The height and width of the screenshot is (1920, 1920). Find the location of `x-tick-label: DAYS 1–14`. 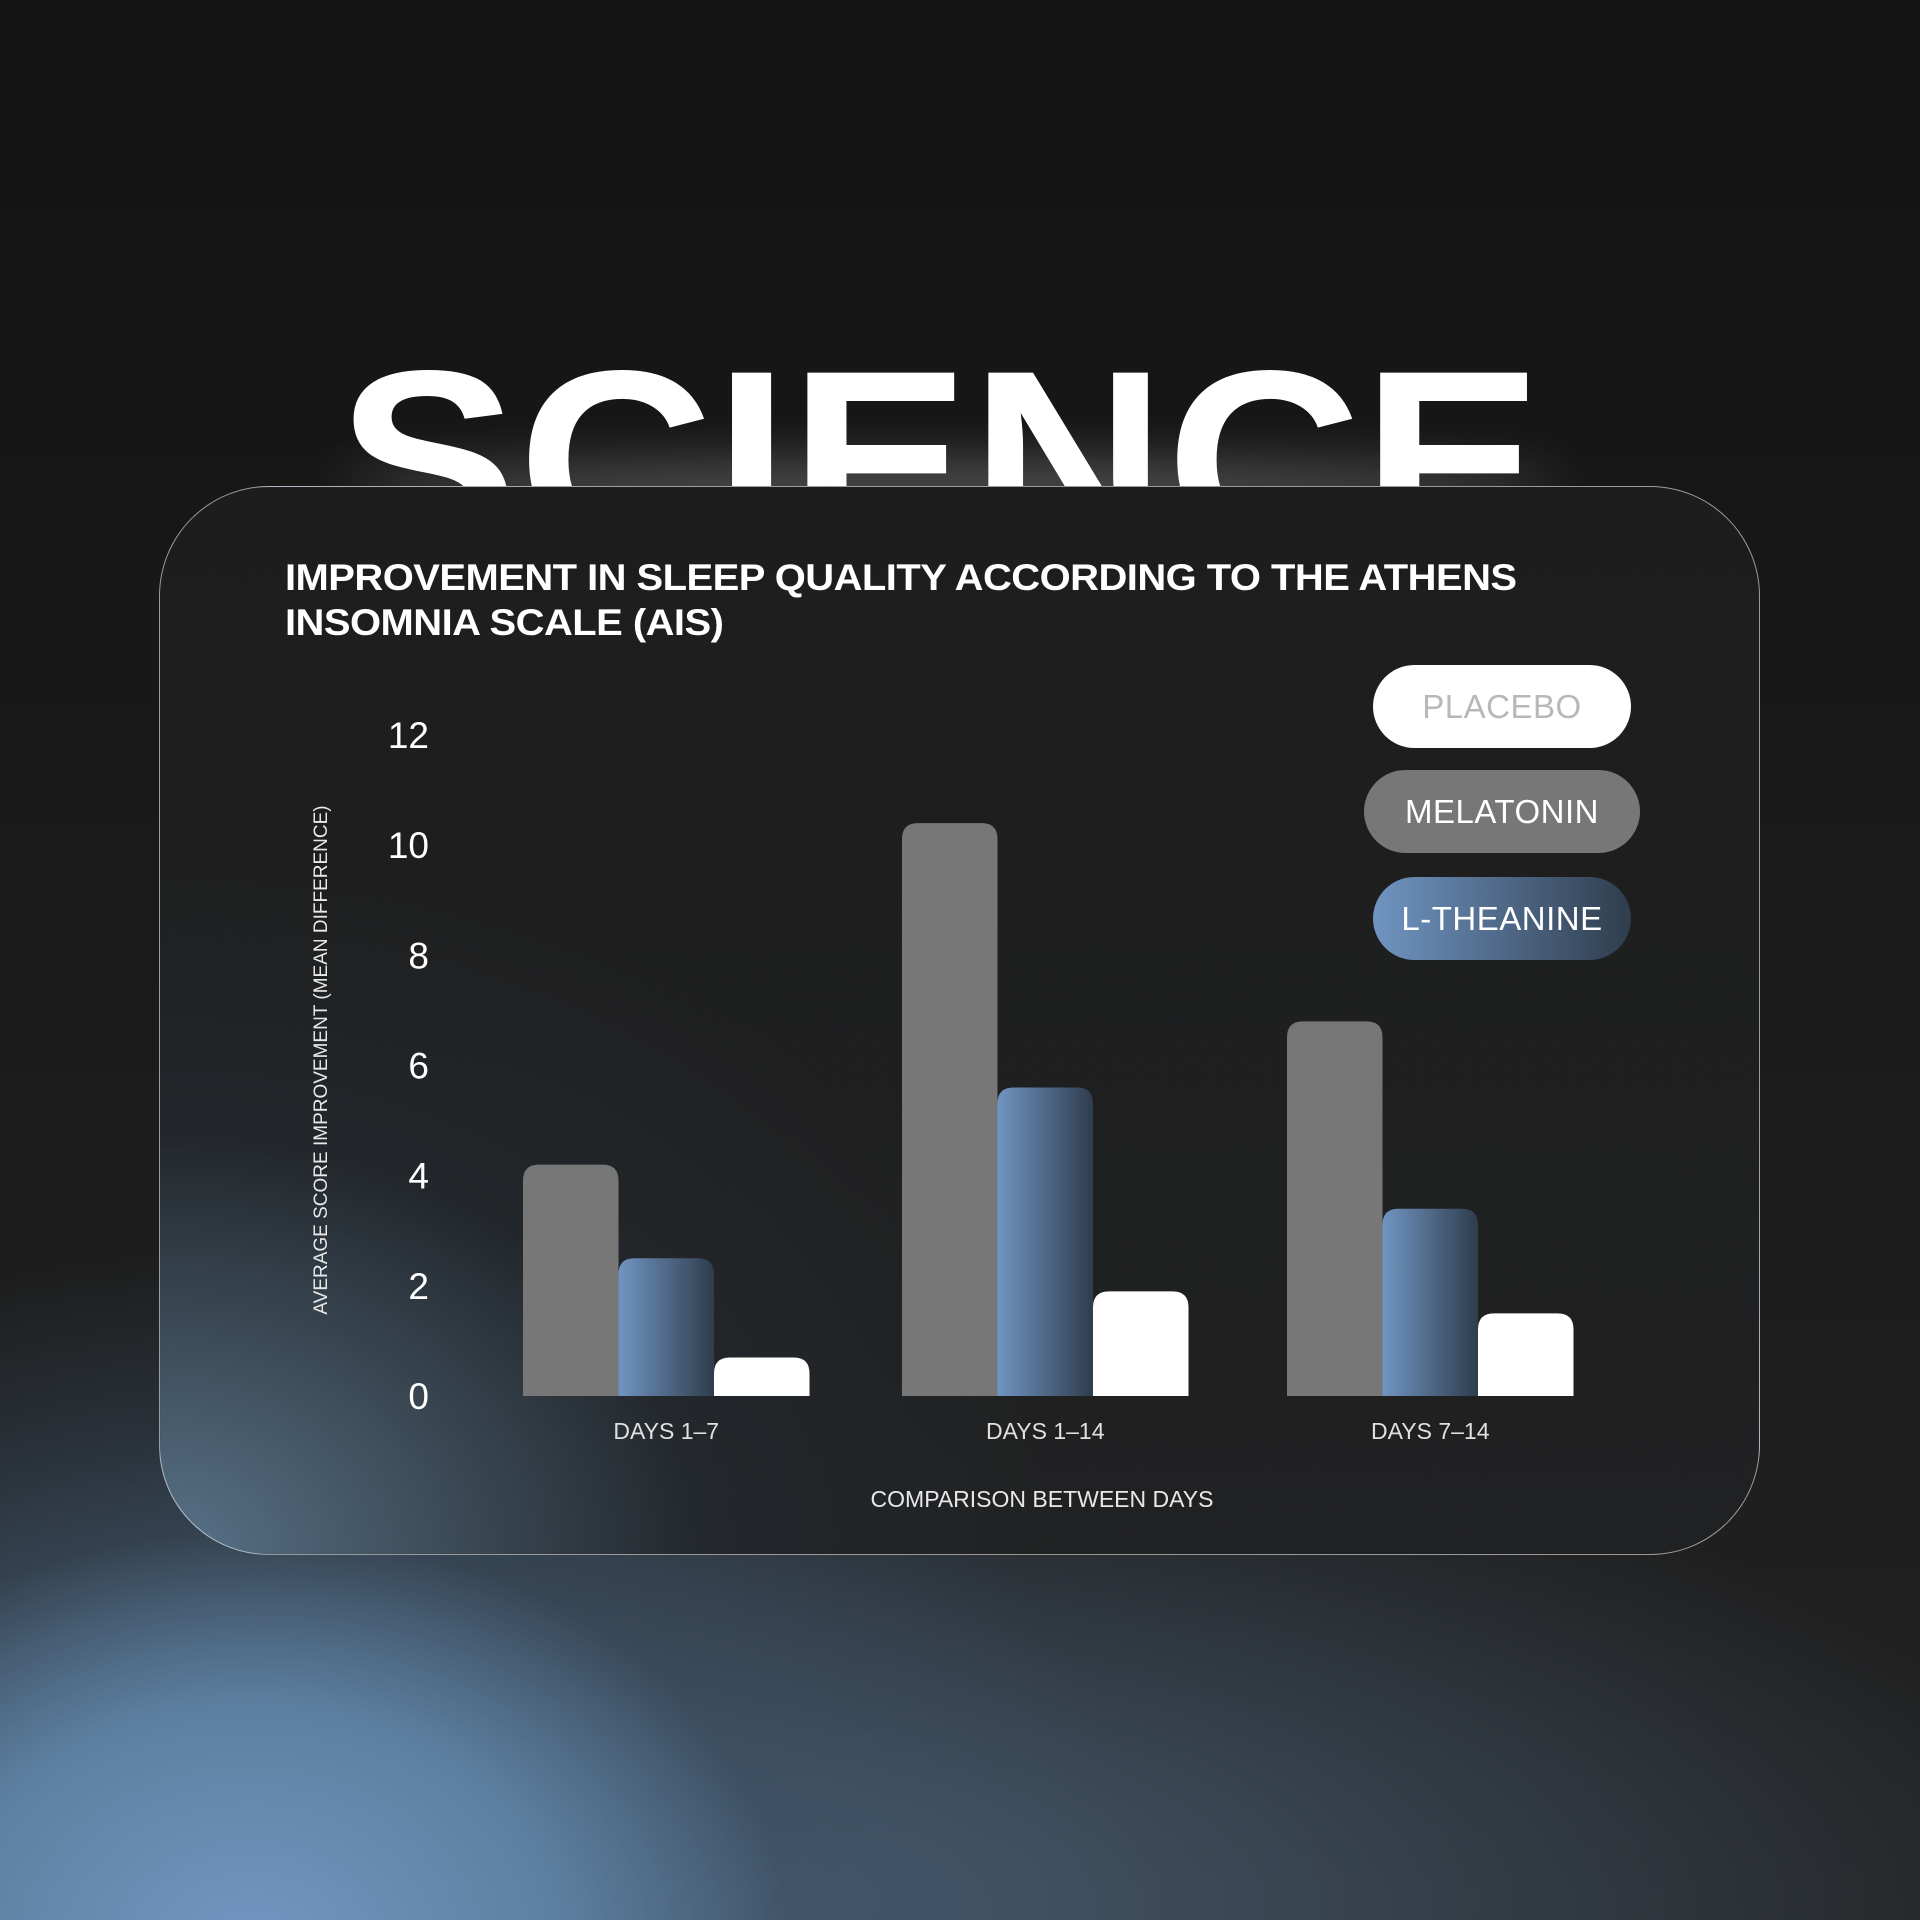

x-tick-label: DAYS 1–14 is located at coordinates (1045, 1431).